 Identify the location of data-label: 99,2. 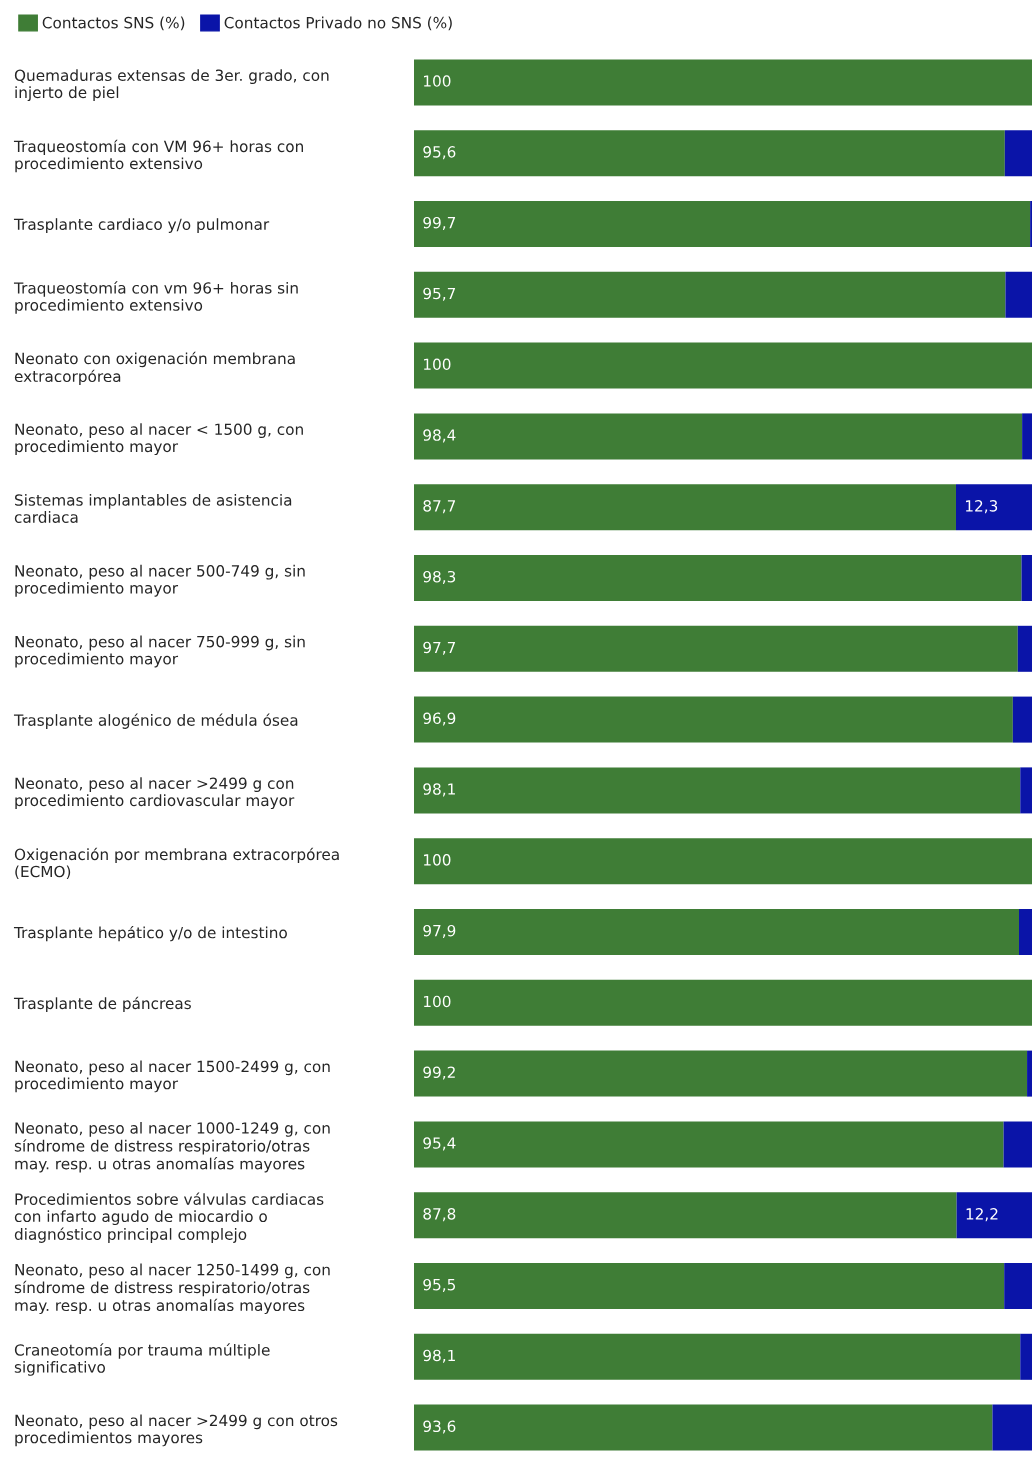
(439, 1073).